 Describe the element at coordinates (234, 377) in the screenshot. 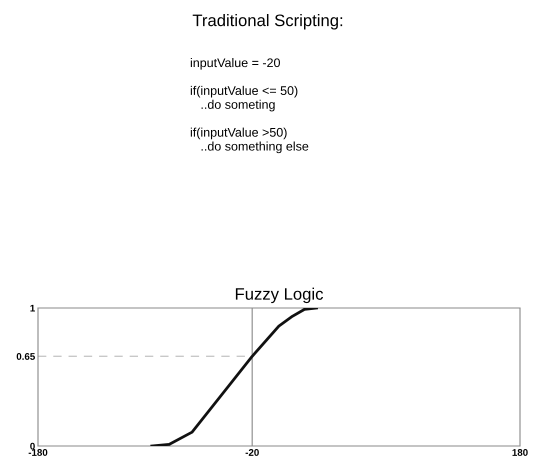

I see `line-series` at that location.